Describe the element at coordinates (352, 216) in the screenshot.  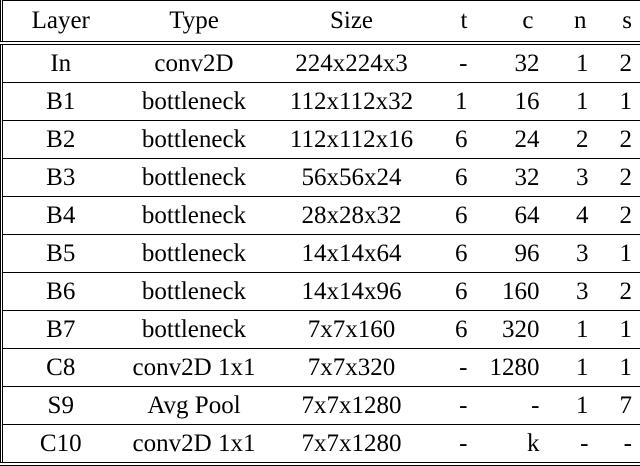
I see `cell-size: 28x28x32` at that location.